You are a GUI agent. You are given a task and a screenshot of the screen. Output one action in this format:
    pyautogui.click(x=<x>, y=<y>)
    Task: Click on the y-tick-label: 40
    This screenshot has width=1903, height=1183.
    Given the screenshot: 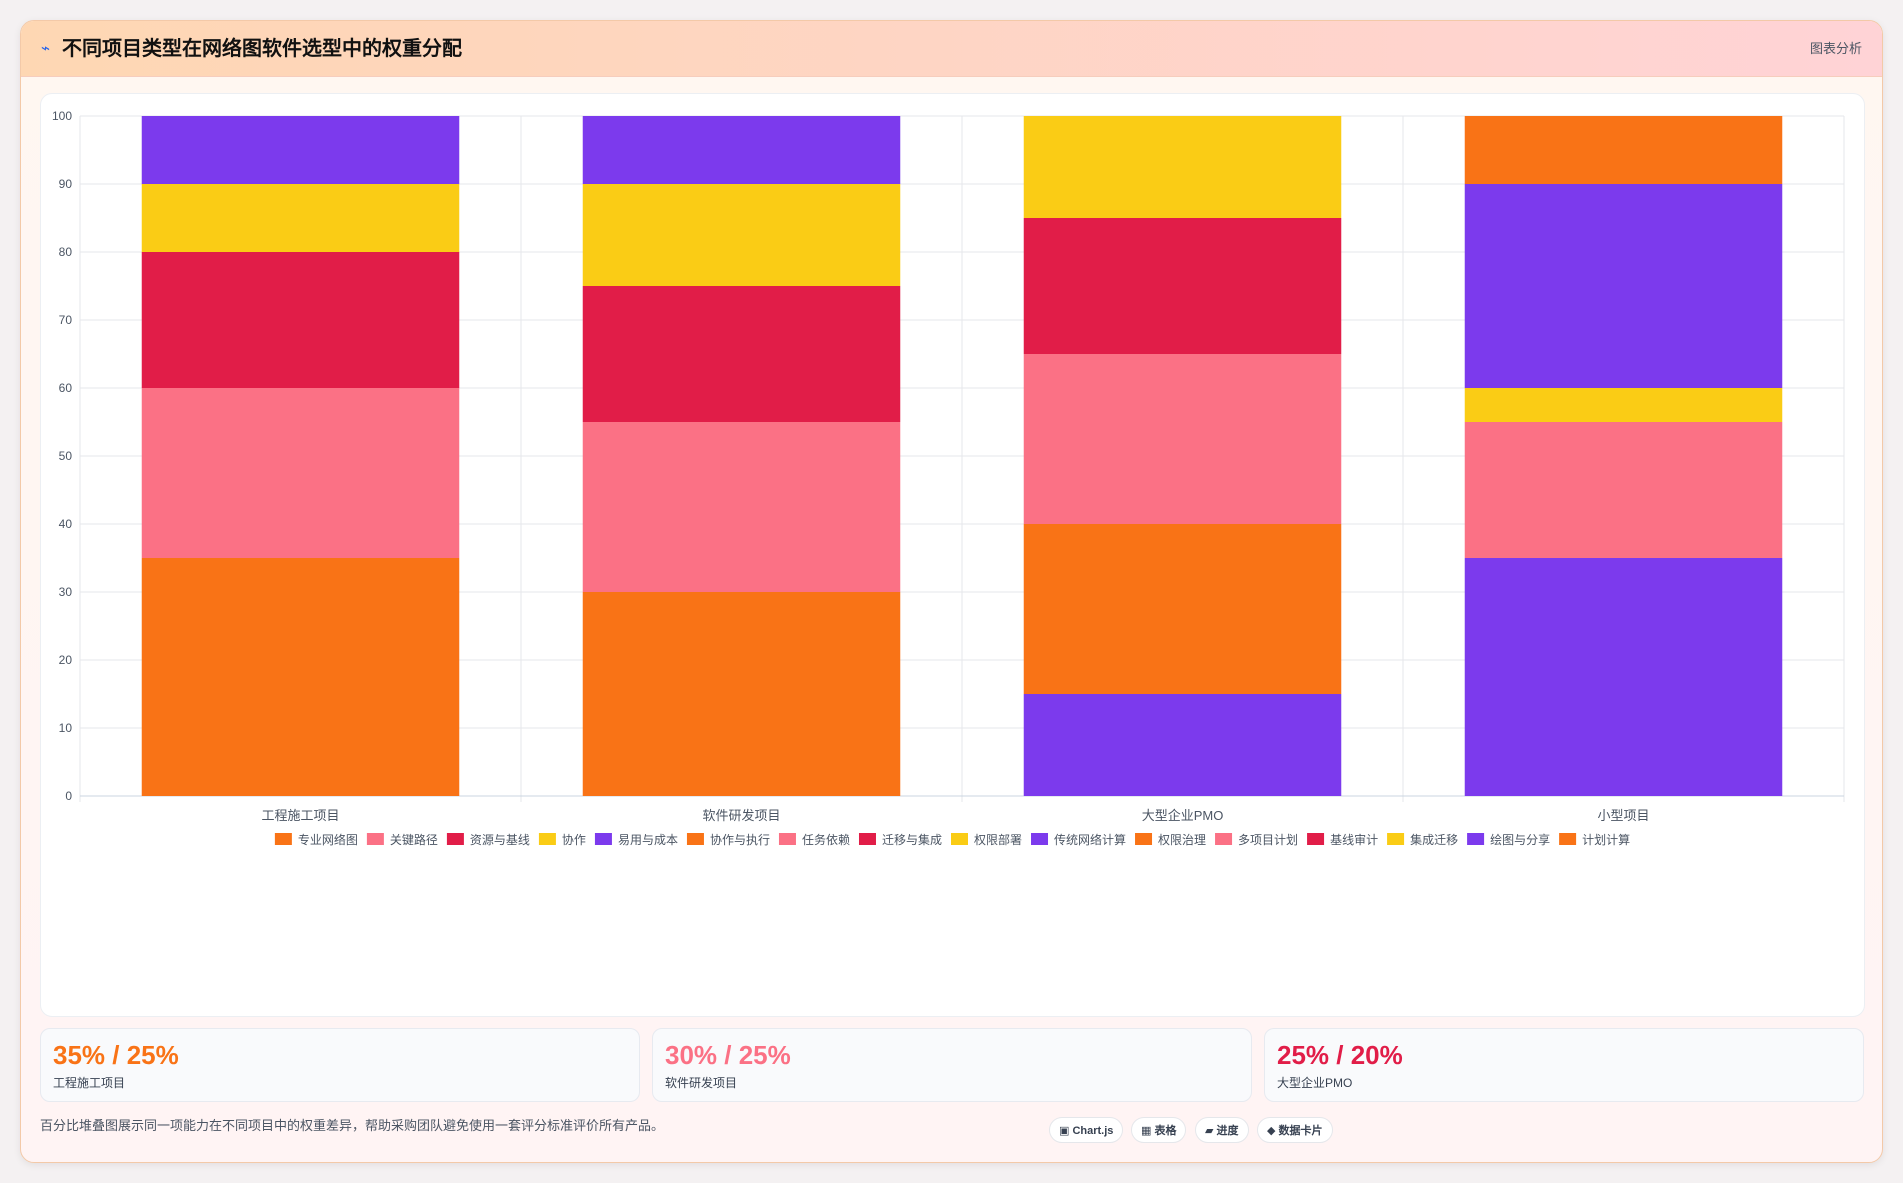 What is the action you would take?
    pyautogui.click(x=66, y=524)
    